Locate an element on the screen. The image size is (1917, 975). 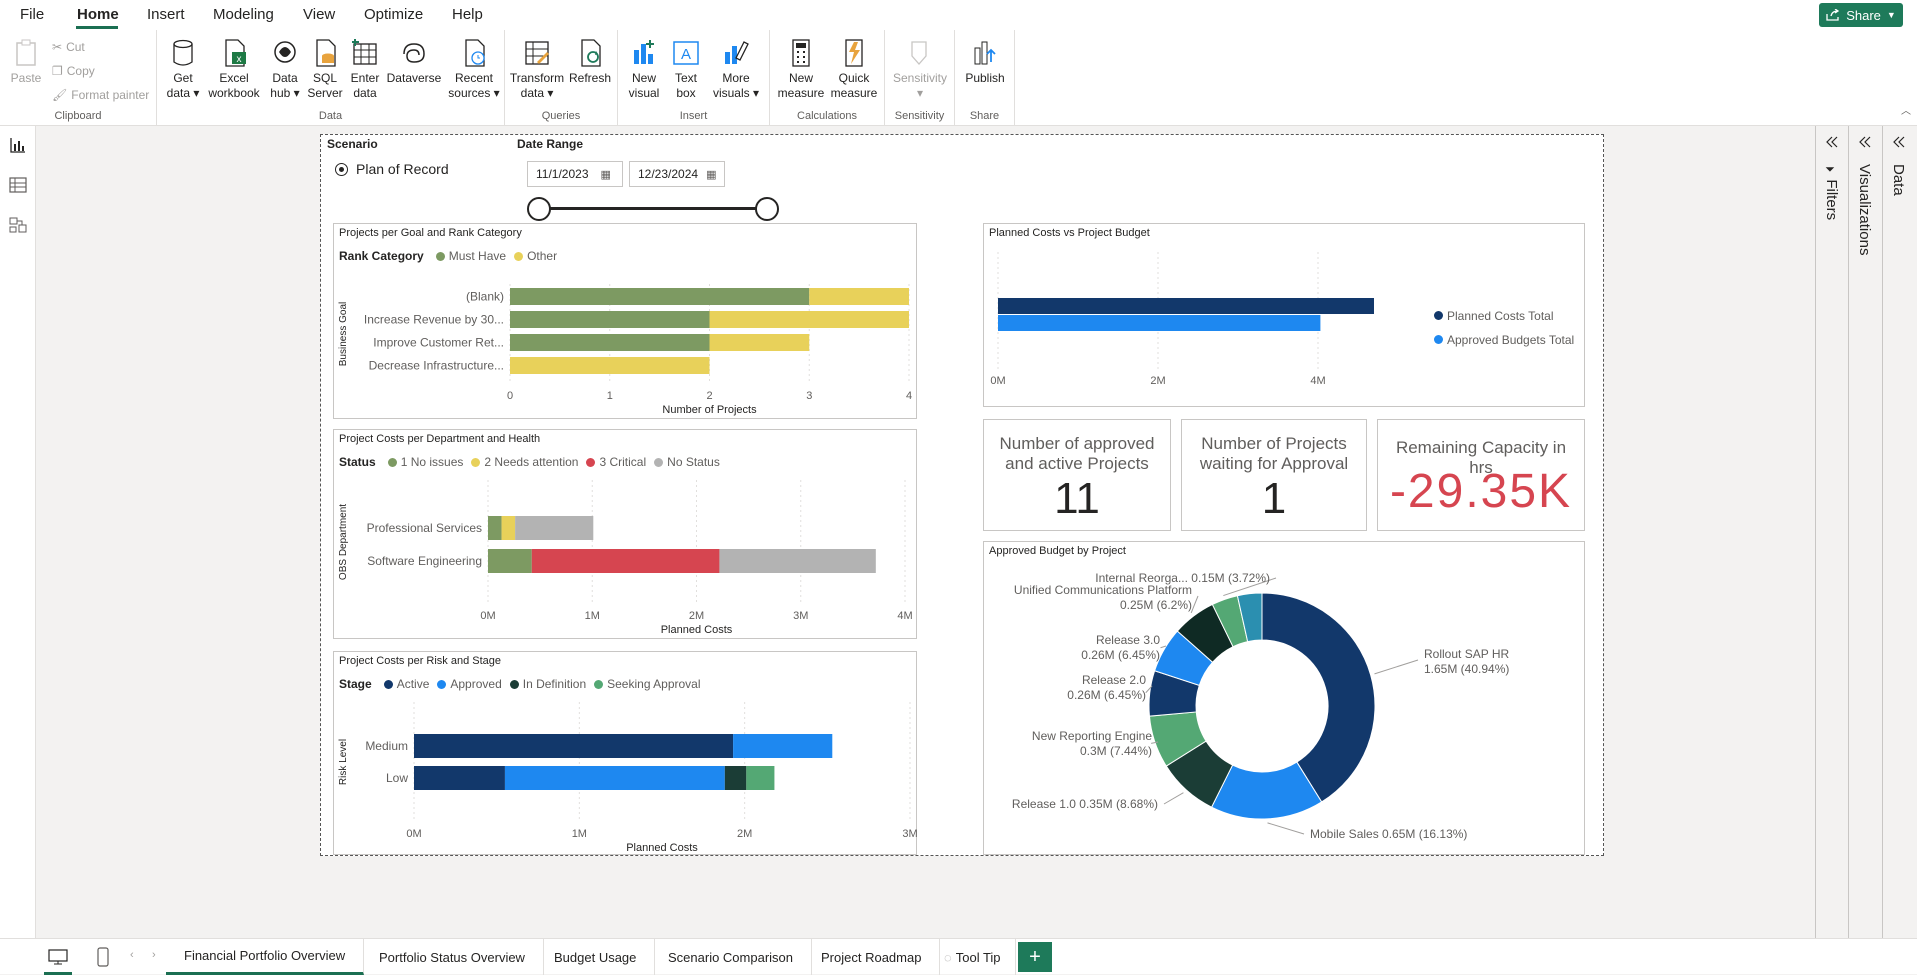
new-measure-label-1: New is located at coordinates (800, 78).